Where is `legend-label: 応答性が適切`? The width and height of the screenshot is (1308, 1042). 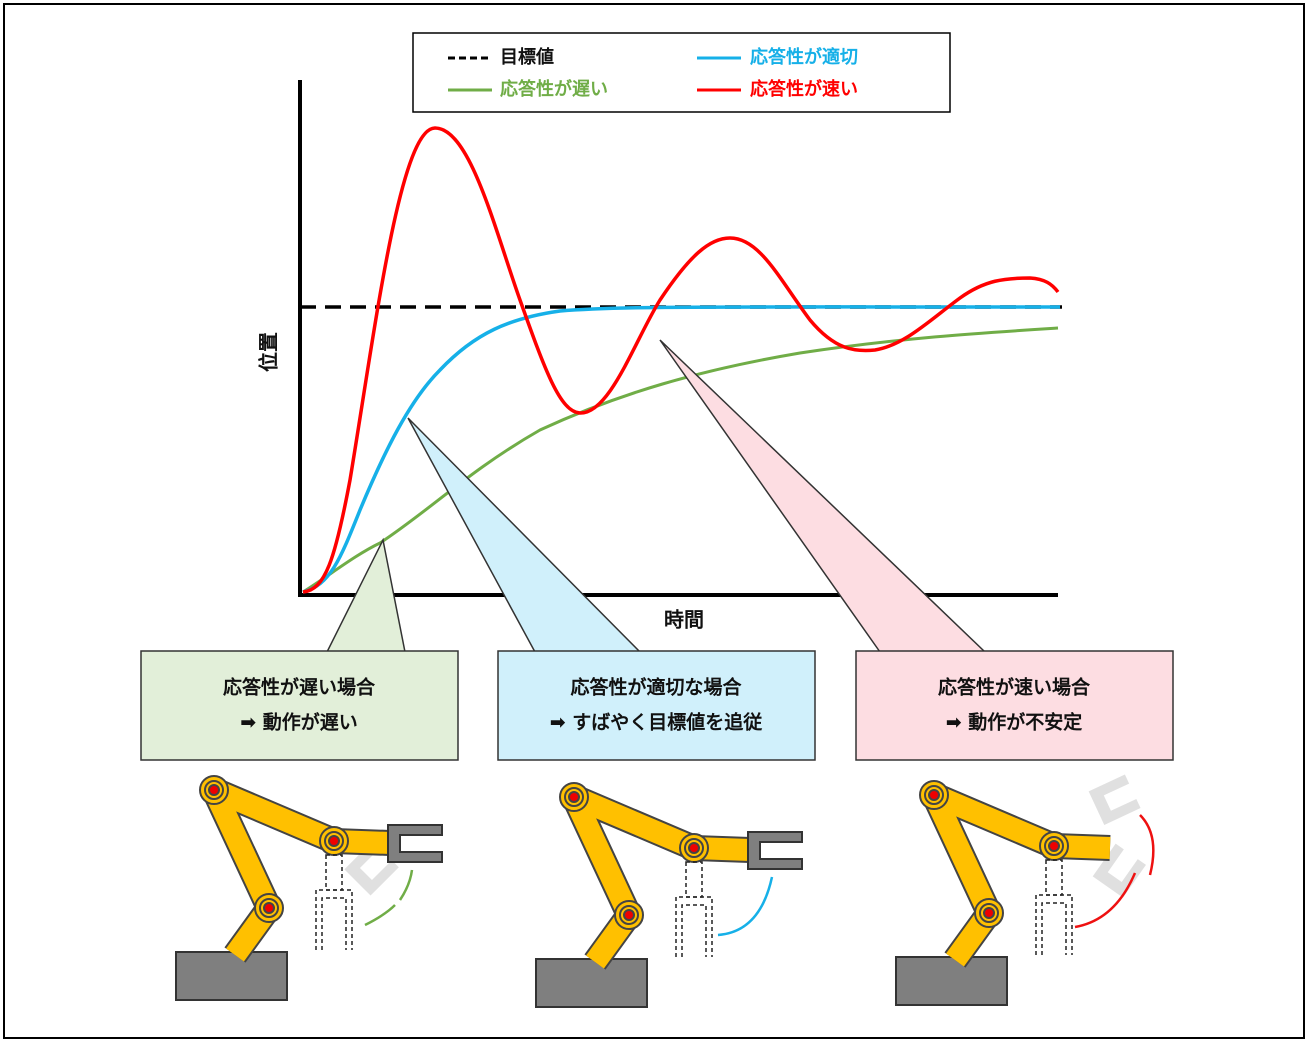
legend-label: 応答性が適切 is located at coordinates (804, 57).